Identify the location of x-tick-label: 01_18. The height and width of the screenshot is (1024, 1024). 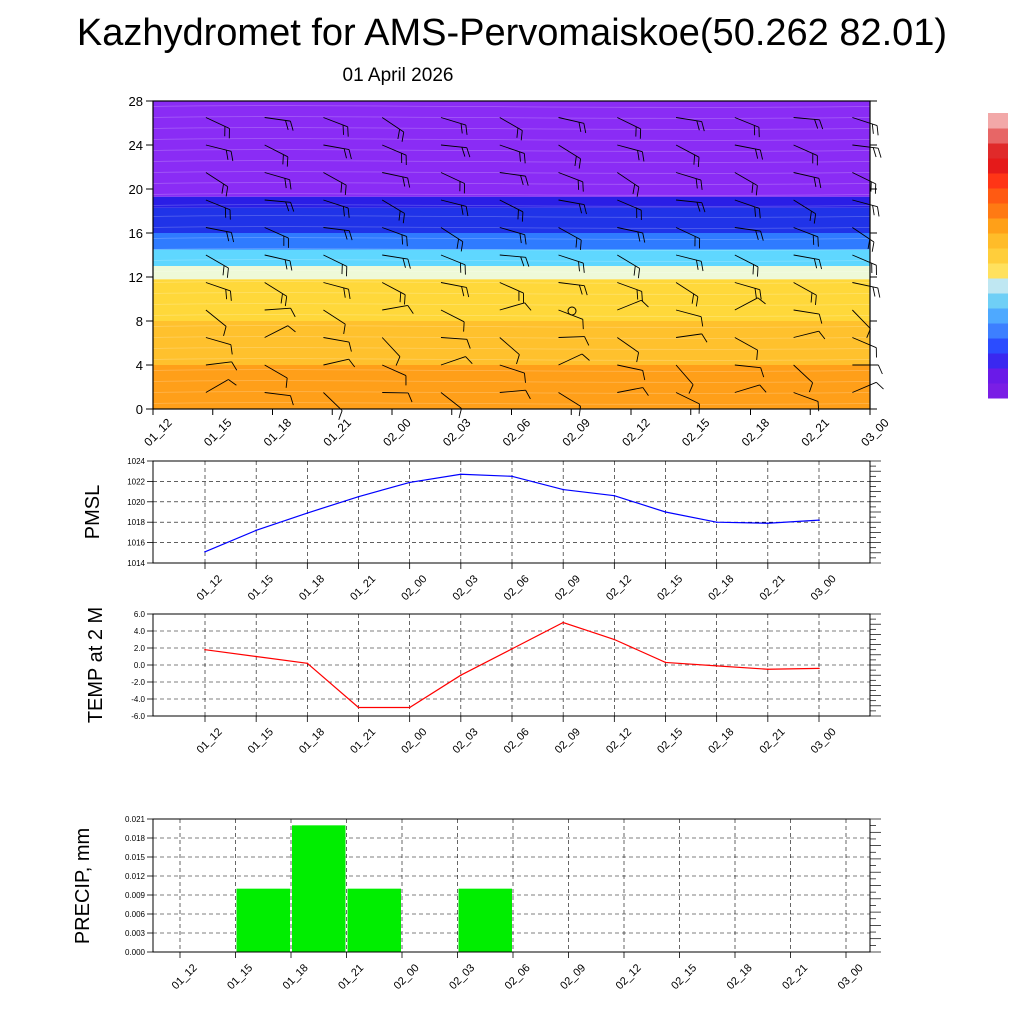
(296, 977).